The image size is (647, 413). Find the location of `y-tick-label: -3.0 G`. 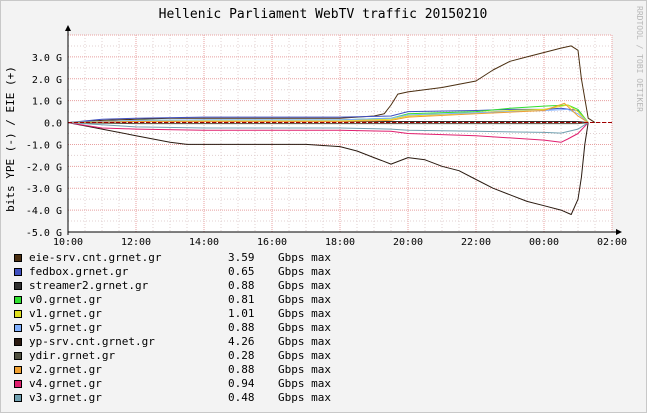

y-tick-label: -3.0 G is located at coordinates (44, 189).